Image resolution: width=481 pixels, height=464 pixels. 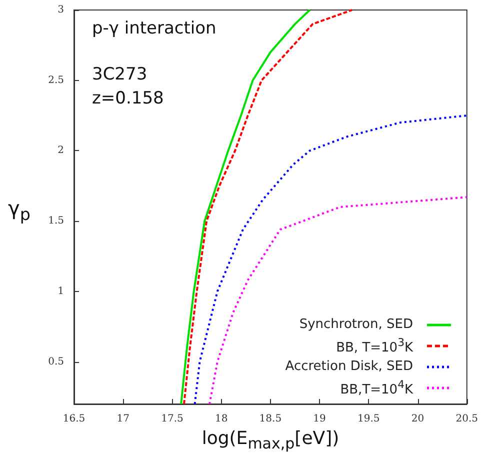 What do you see at coordinates (154, 28) in the screenshot?
I see `annotation: p-γ interaction` at bounding box center [154, 28].